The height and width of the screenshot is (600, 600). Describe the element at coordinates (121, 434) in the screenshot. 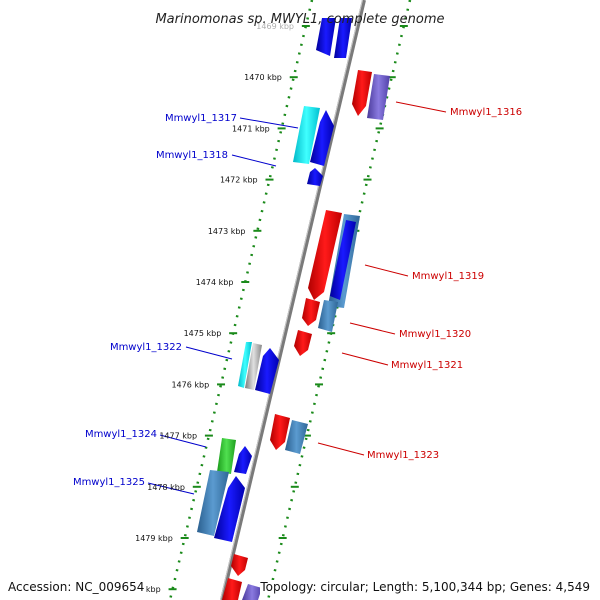

I see `gene-label-1324: Mmwyl1_1324` at that location.